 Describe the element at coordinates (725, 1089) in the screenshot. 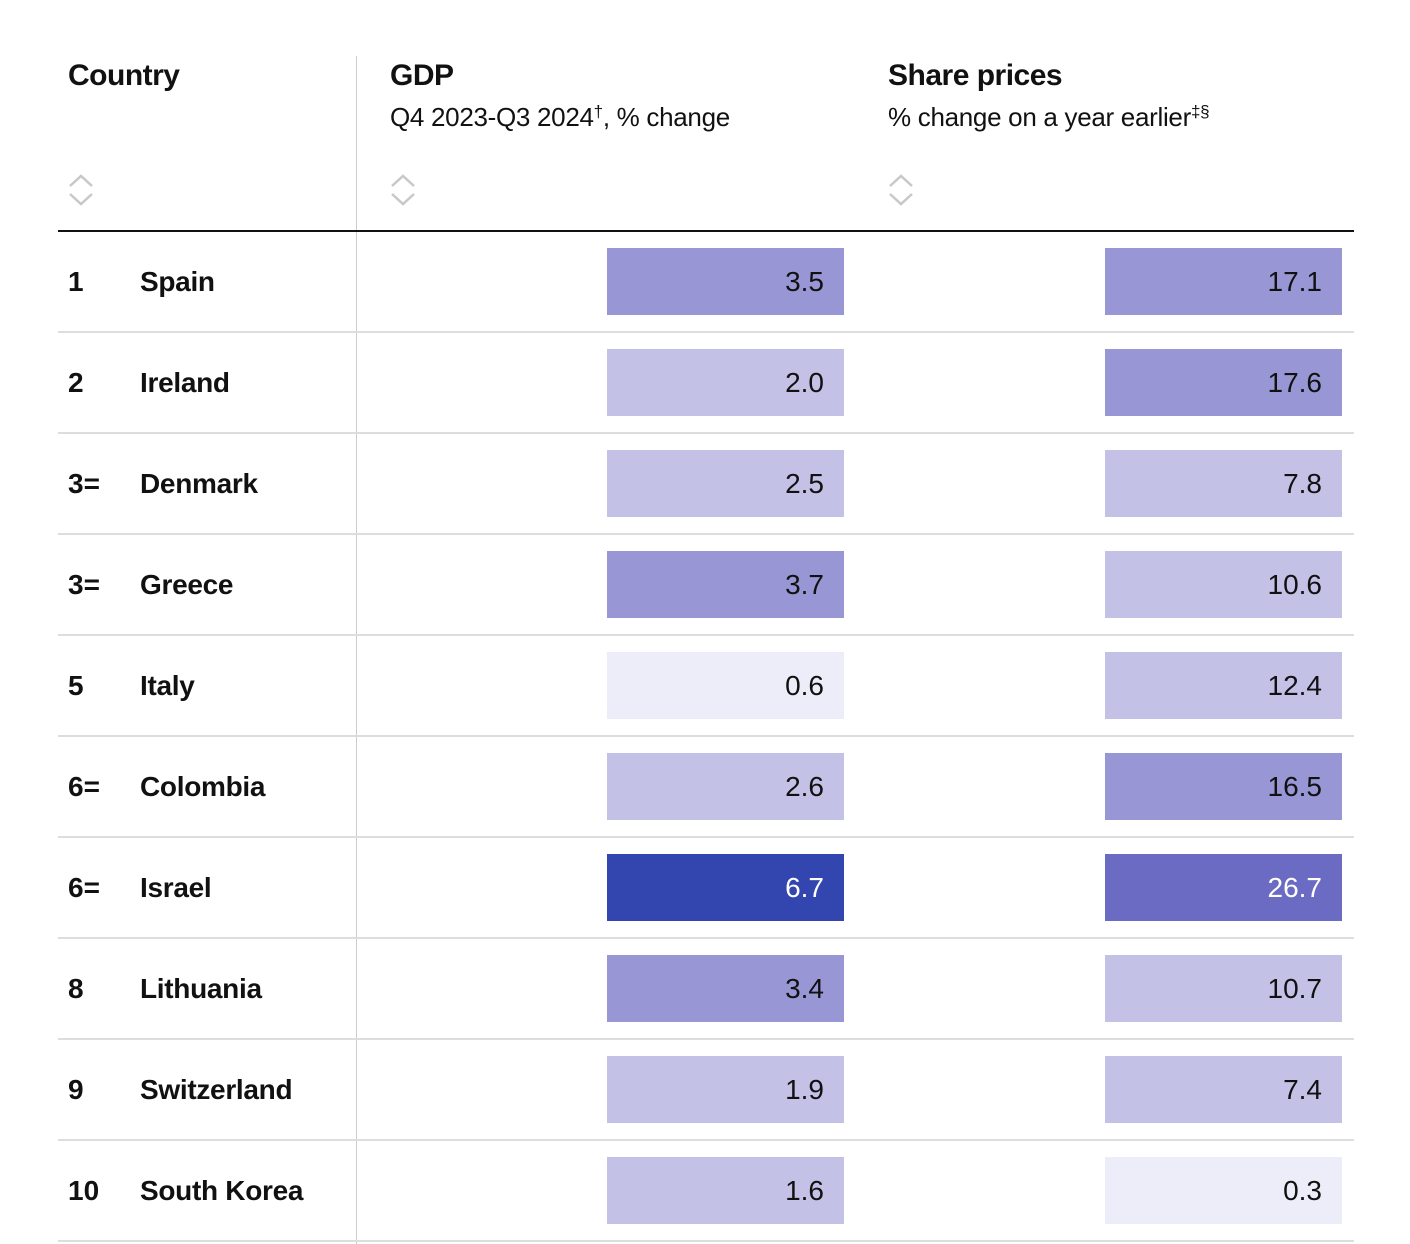

I see `gdp-cell: 1.9` at that location.